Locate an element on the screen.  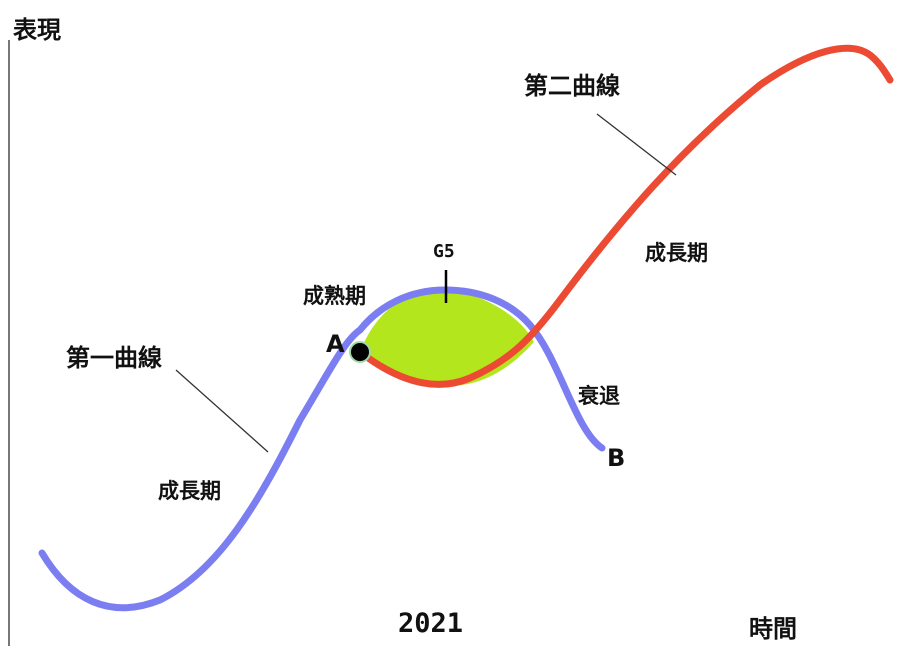
x-axis-label: 時間 is located at coordinates (773, 629).